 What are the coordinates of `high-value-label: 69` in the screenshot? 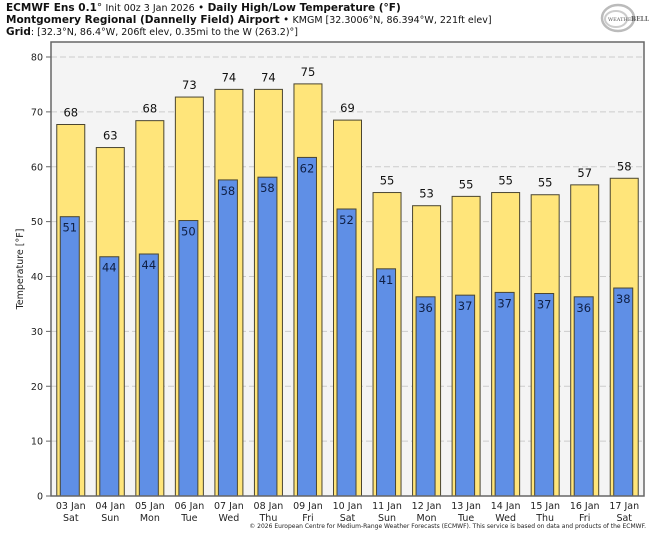 It's located at (347, 108).